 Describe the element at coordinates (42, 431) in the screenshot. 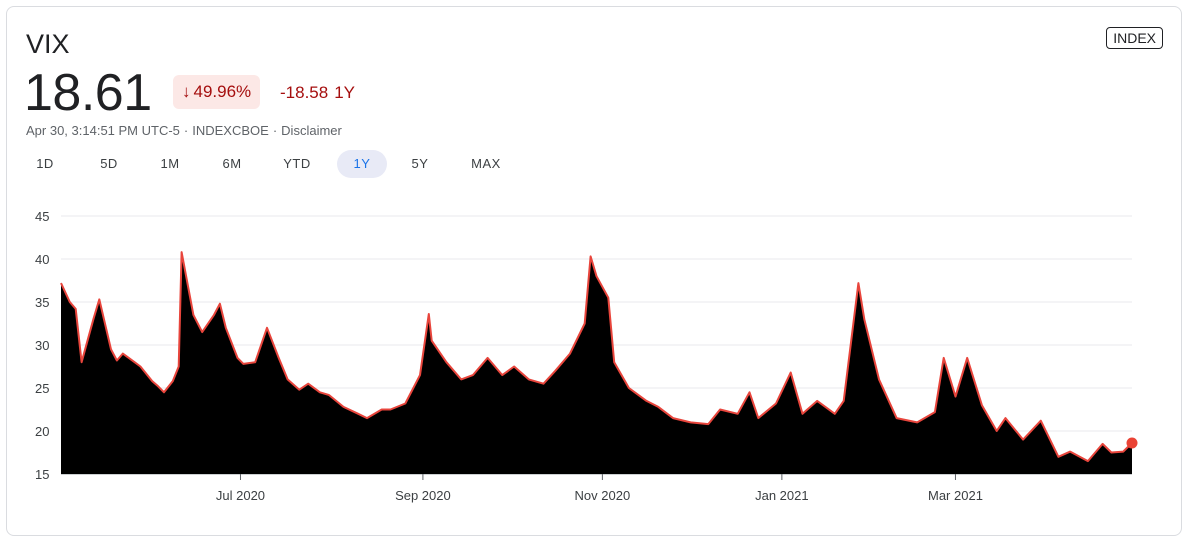

I see `y-tick-label: 20` at that location.